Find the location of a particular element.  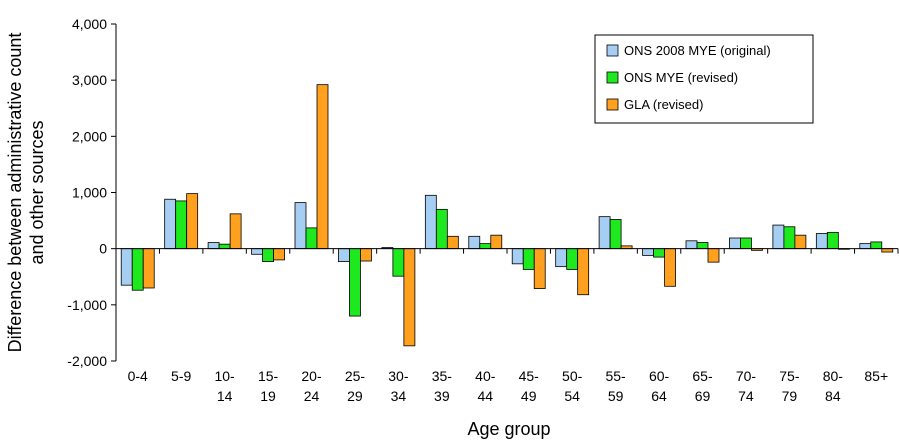

legend-box is located at coordinates (704, 79).